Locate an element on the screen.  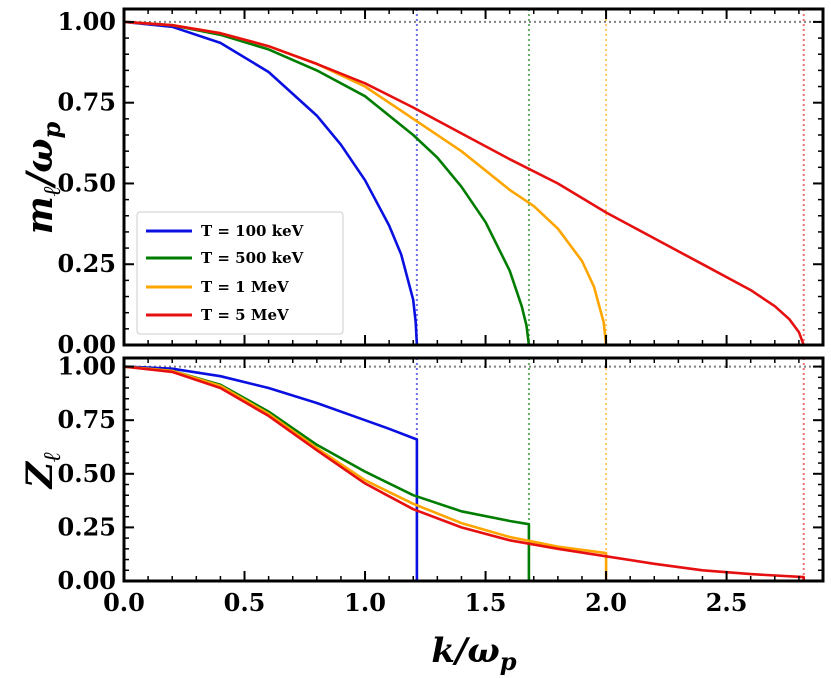
legend-entry: T = 5 MeV is located at coordinates (217, 315).